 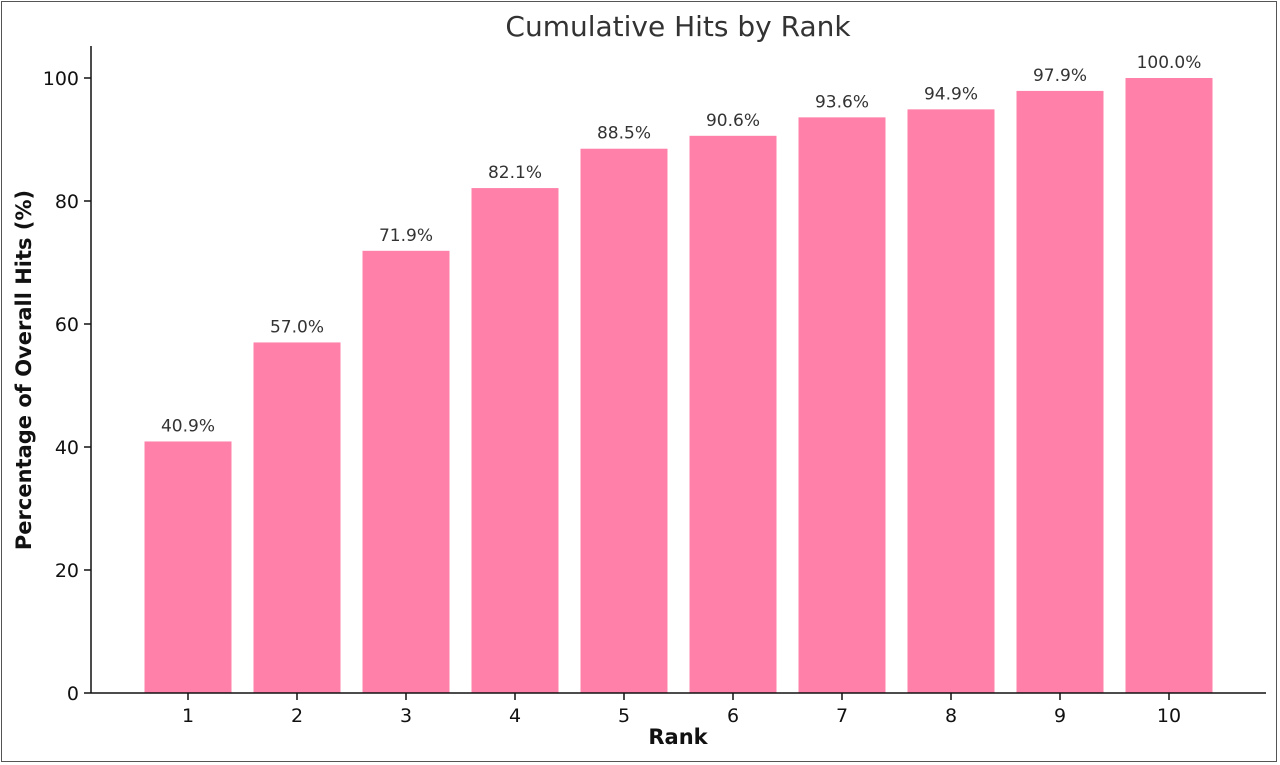 What do you see at coordinates (842, 102) in the screenshot?
I see `data-label-rank-7: 93.6%` at bounding box center [842, 102].